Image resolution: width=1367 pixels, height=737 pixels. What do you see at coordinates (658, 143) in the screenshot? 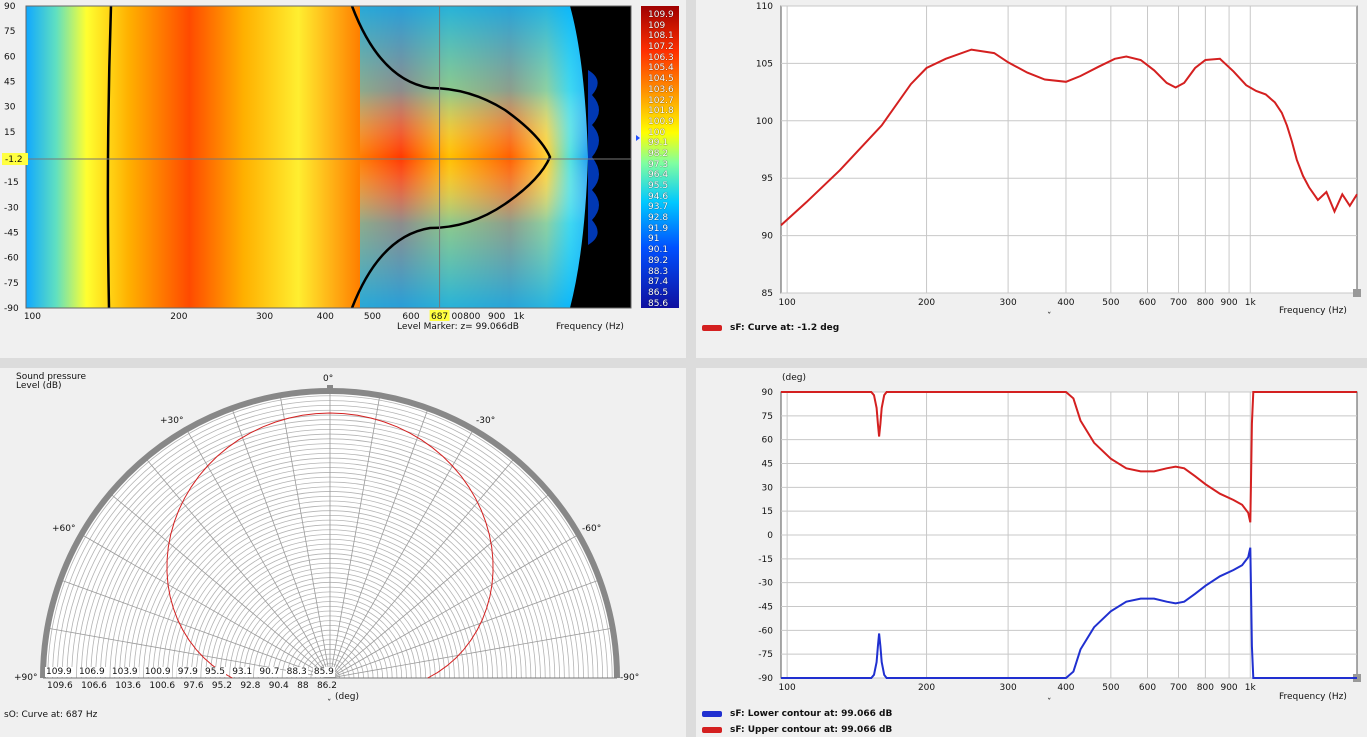
I see `colorbar-label: 99.1` at bounding box center [658, 143].